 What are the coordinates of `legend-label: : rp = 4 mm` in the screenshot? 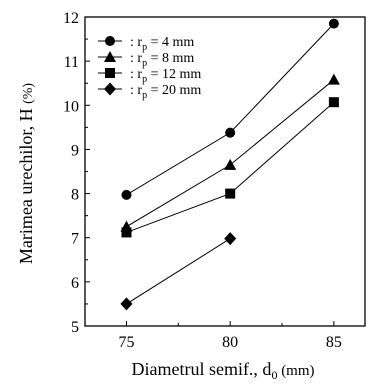 It's located at (162, 44).